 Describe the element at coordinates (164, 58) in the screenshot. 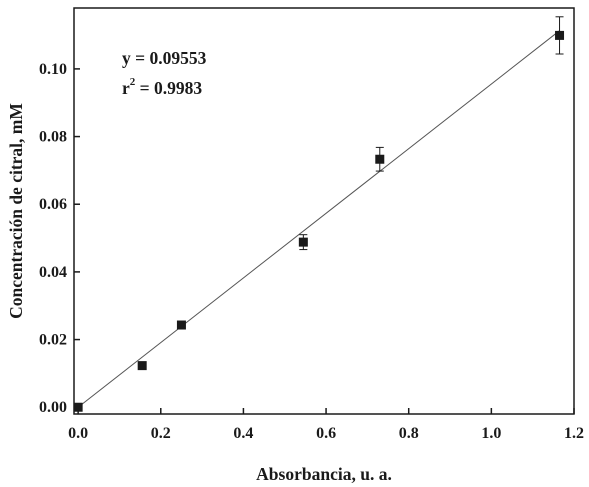

I see `equation-annotation: y = 0.09553` at that location.